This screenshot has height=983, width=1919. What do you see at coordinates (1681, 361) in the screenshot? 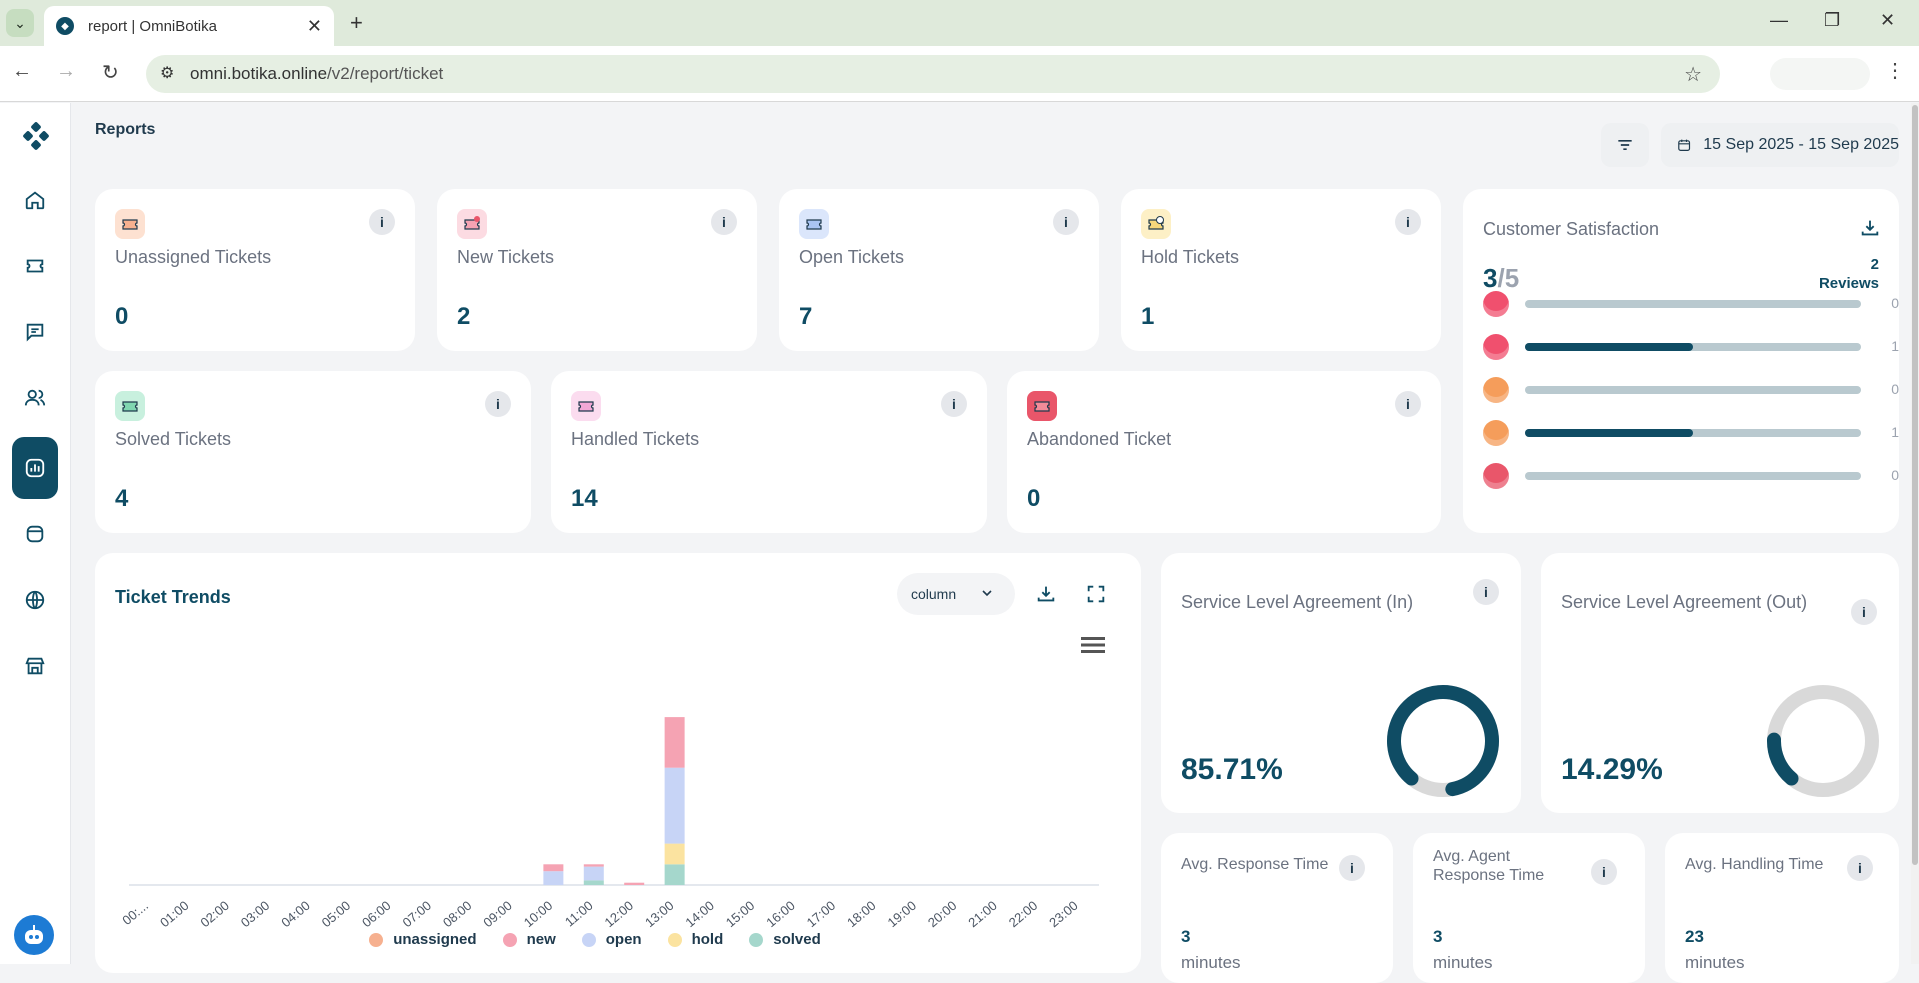
I see `customer-satisfaction-card: Customer Satisfaction 3/5 2 Reviews 0 1 0 1 0` at bounding box center [1681, 361].